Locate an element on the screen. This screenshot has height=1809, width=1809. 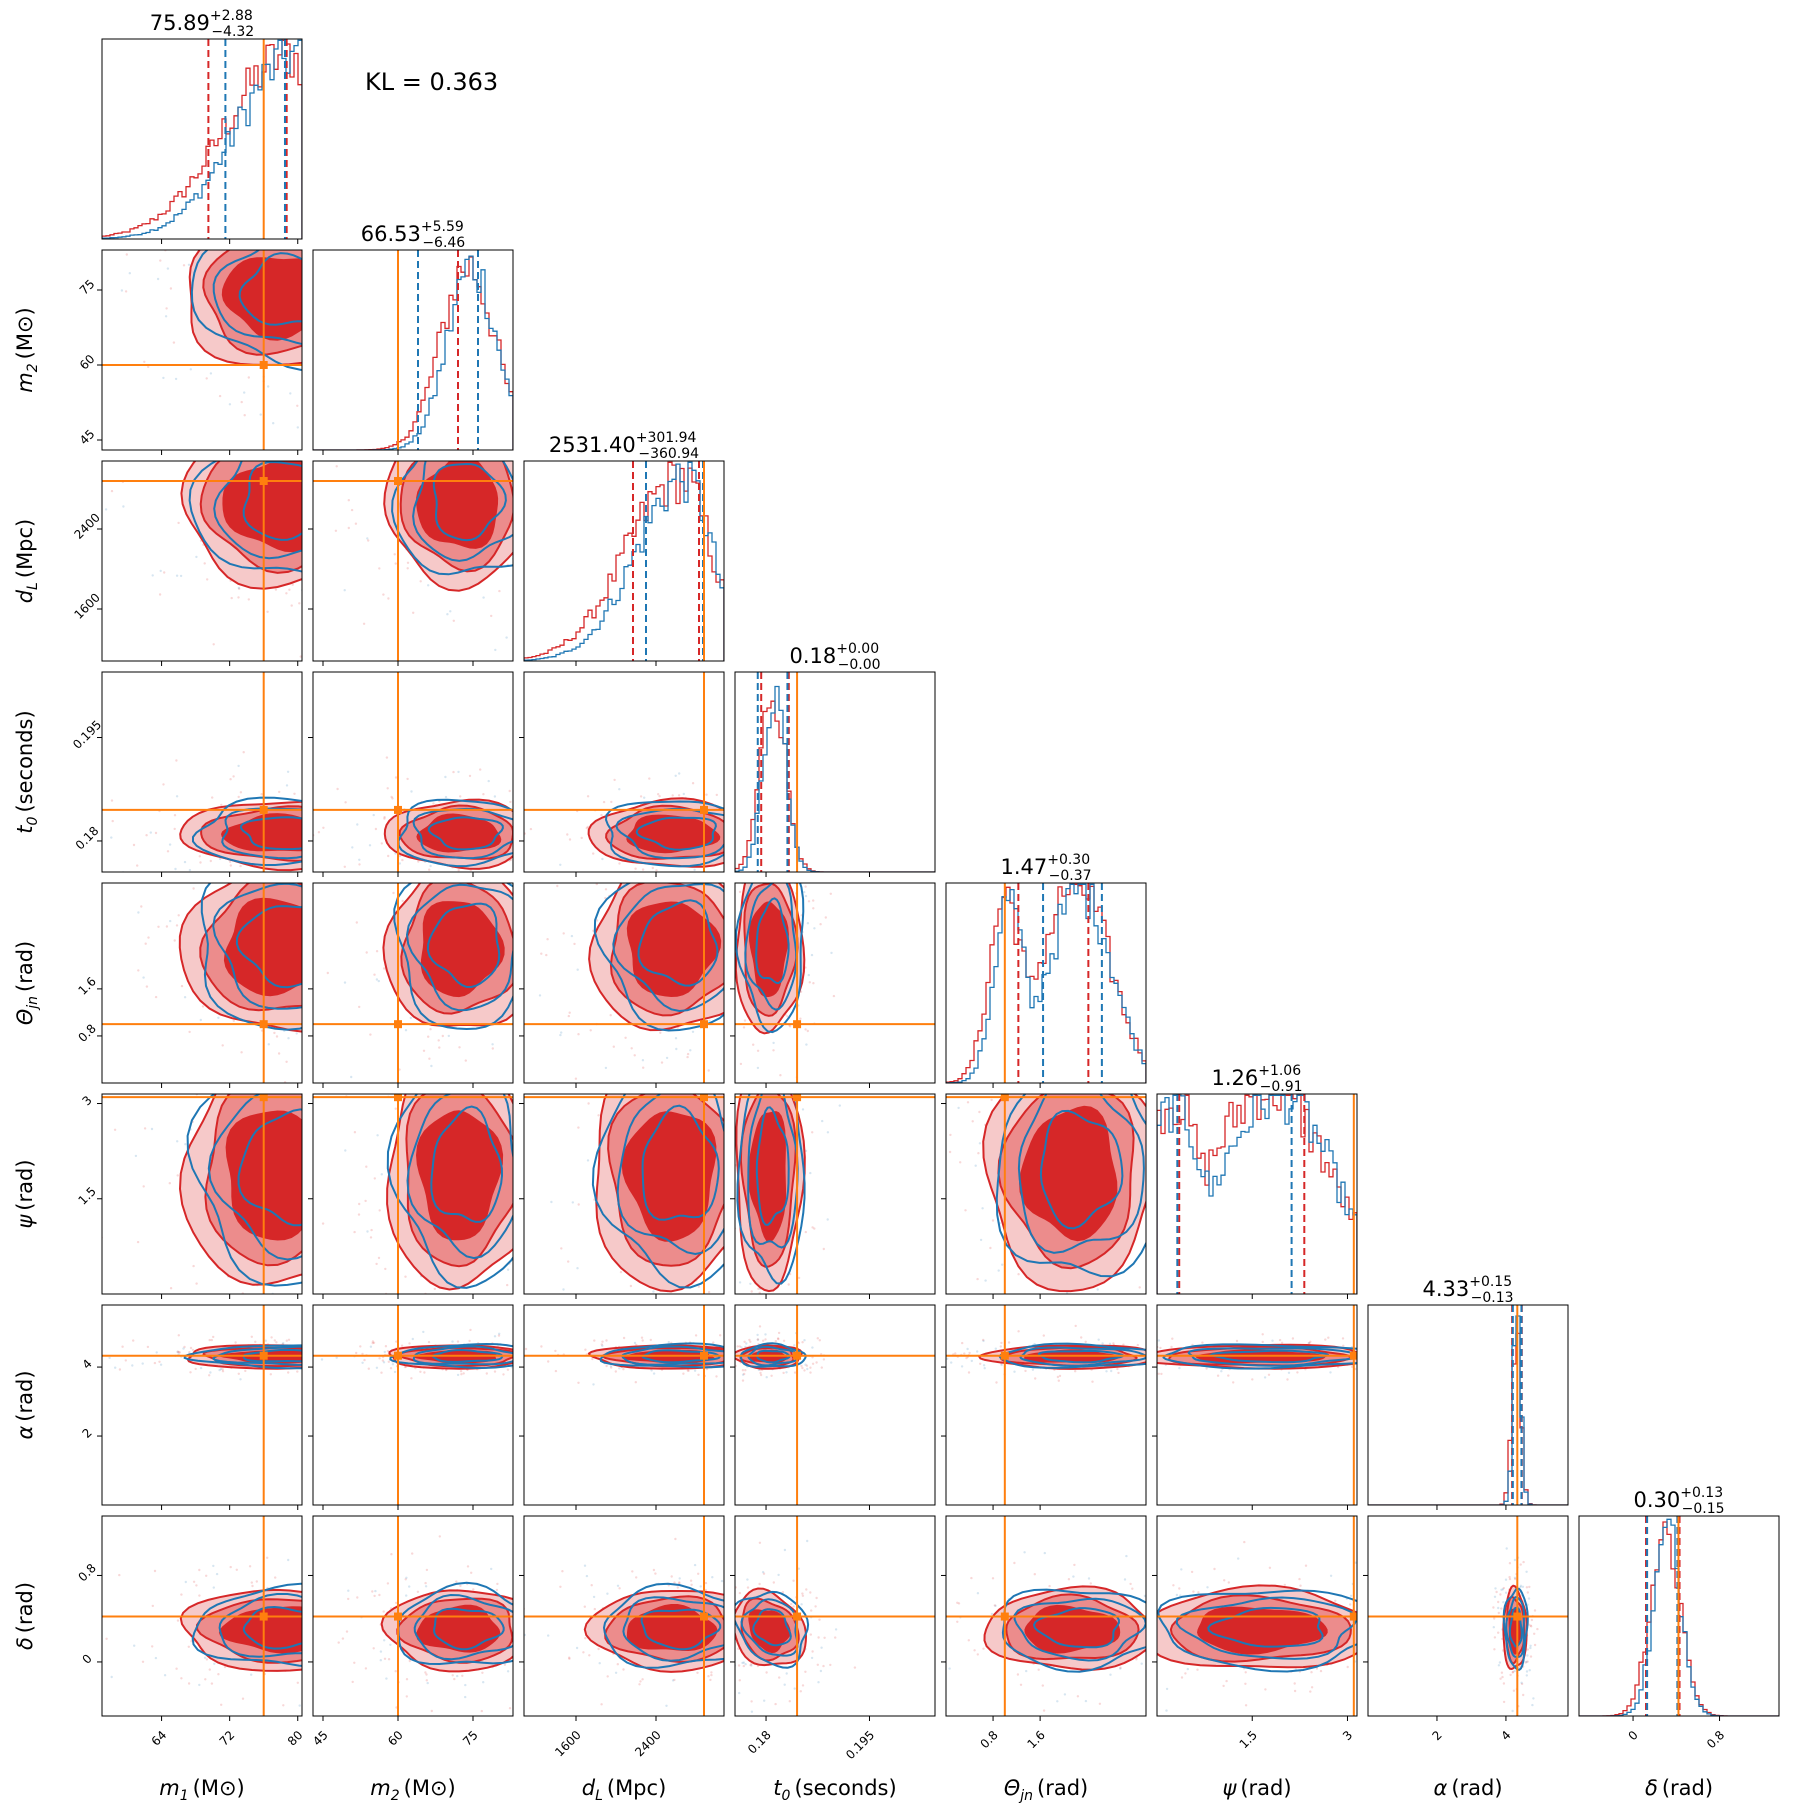
xtick-label-1-2: 75 is located at coordinates (470, 1738).